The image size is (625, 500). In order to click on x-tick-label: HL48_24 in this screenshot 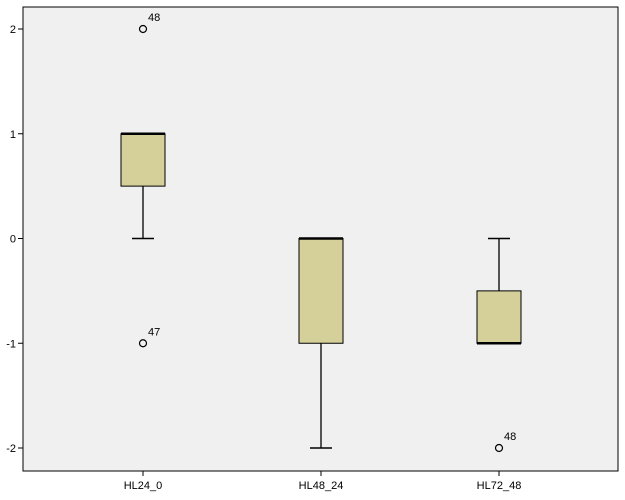, I will do `click(321, 486)`.